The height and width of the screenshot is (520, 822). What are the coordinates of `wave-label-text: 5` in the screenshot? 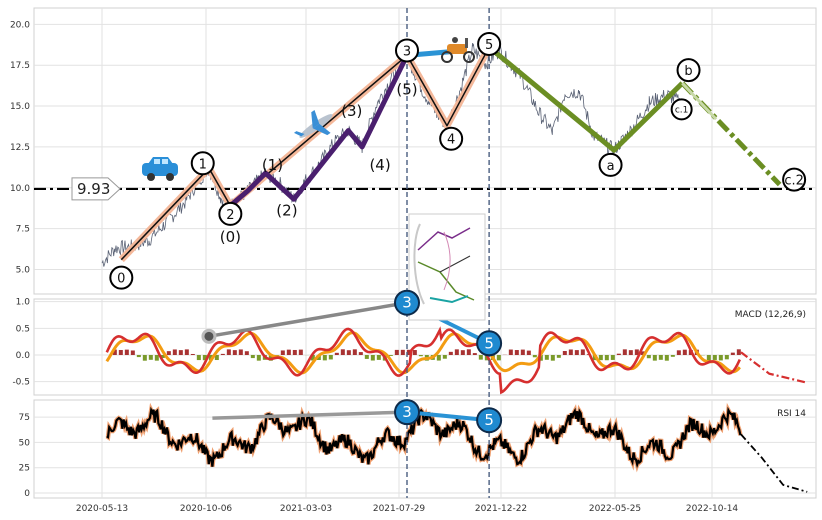 It's located at (489, 45).